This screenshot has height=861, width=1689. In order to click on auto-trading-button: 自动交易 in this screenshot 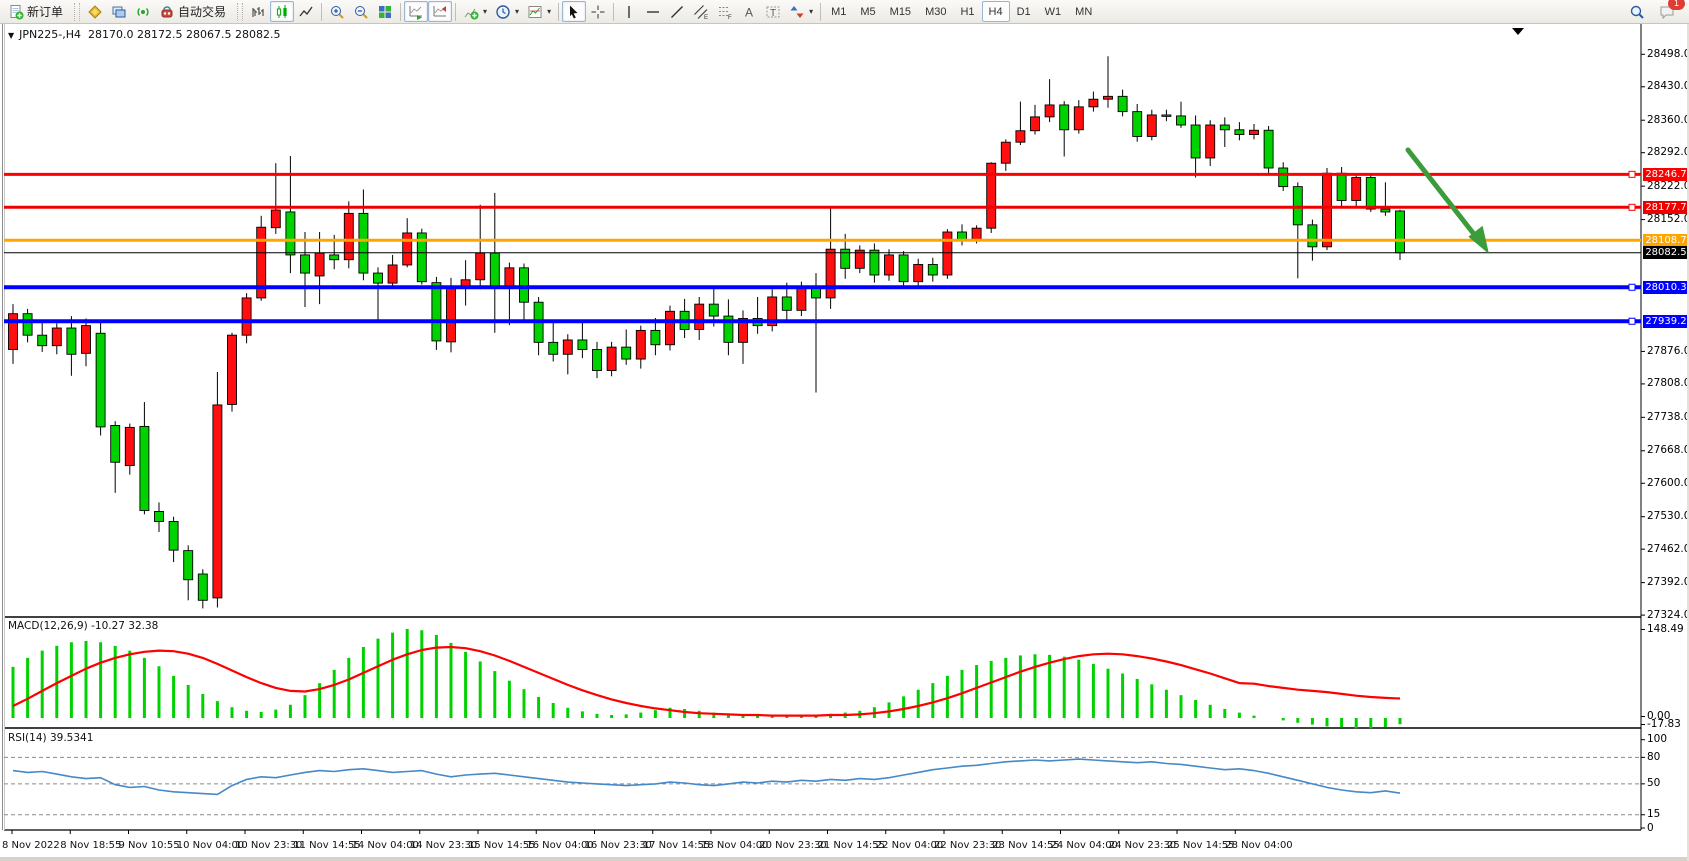, I will do `click(194, 11)`.